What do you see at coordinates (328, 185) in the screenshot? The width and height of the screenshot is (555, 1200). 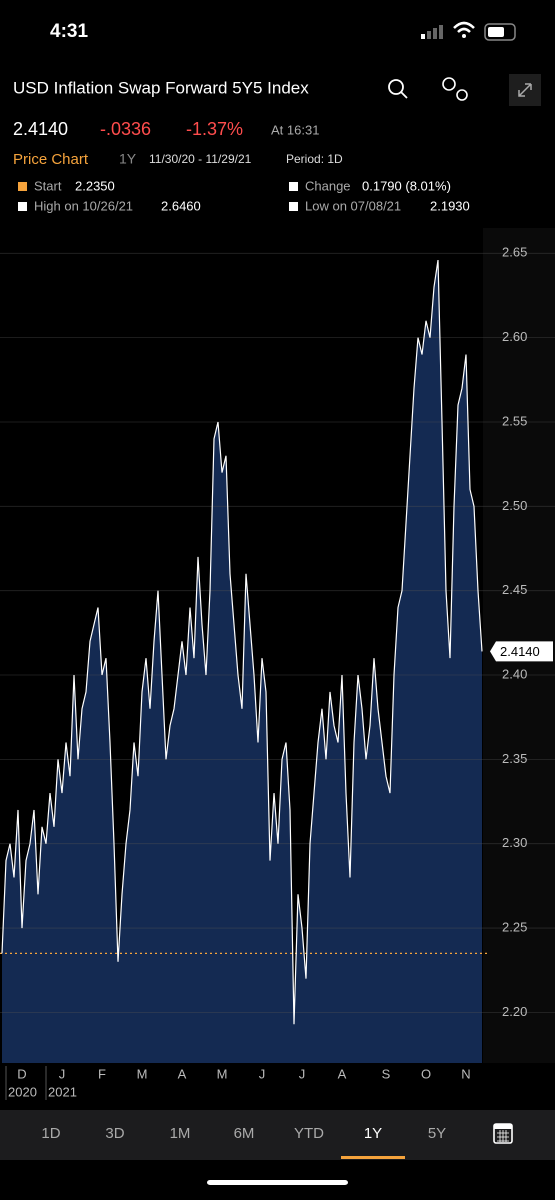 I see `change-label: Change` at bounding box center [328, 185].